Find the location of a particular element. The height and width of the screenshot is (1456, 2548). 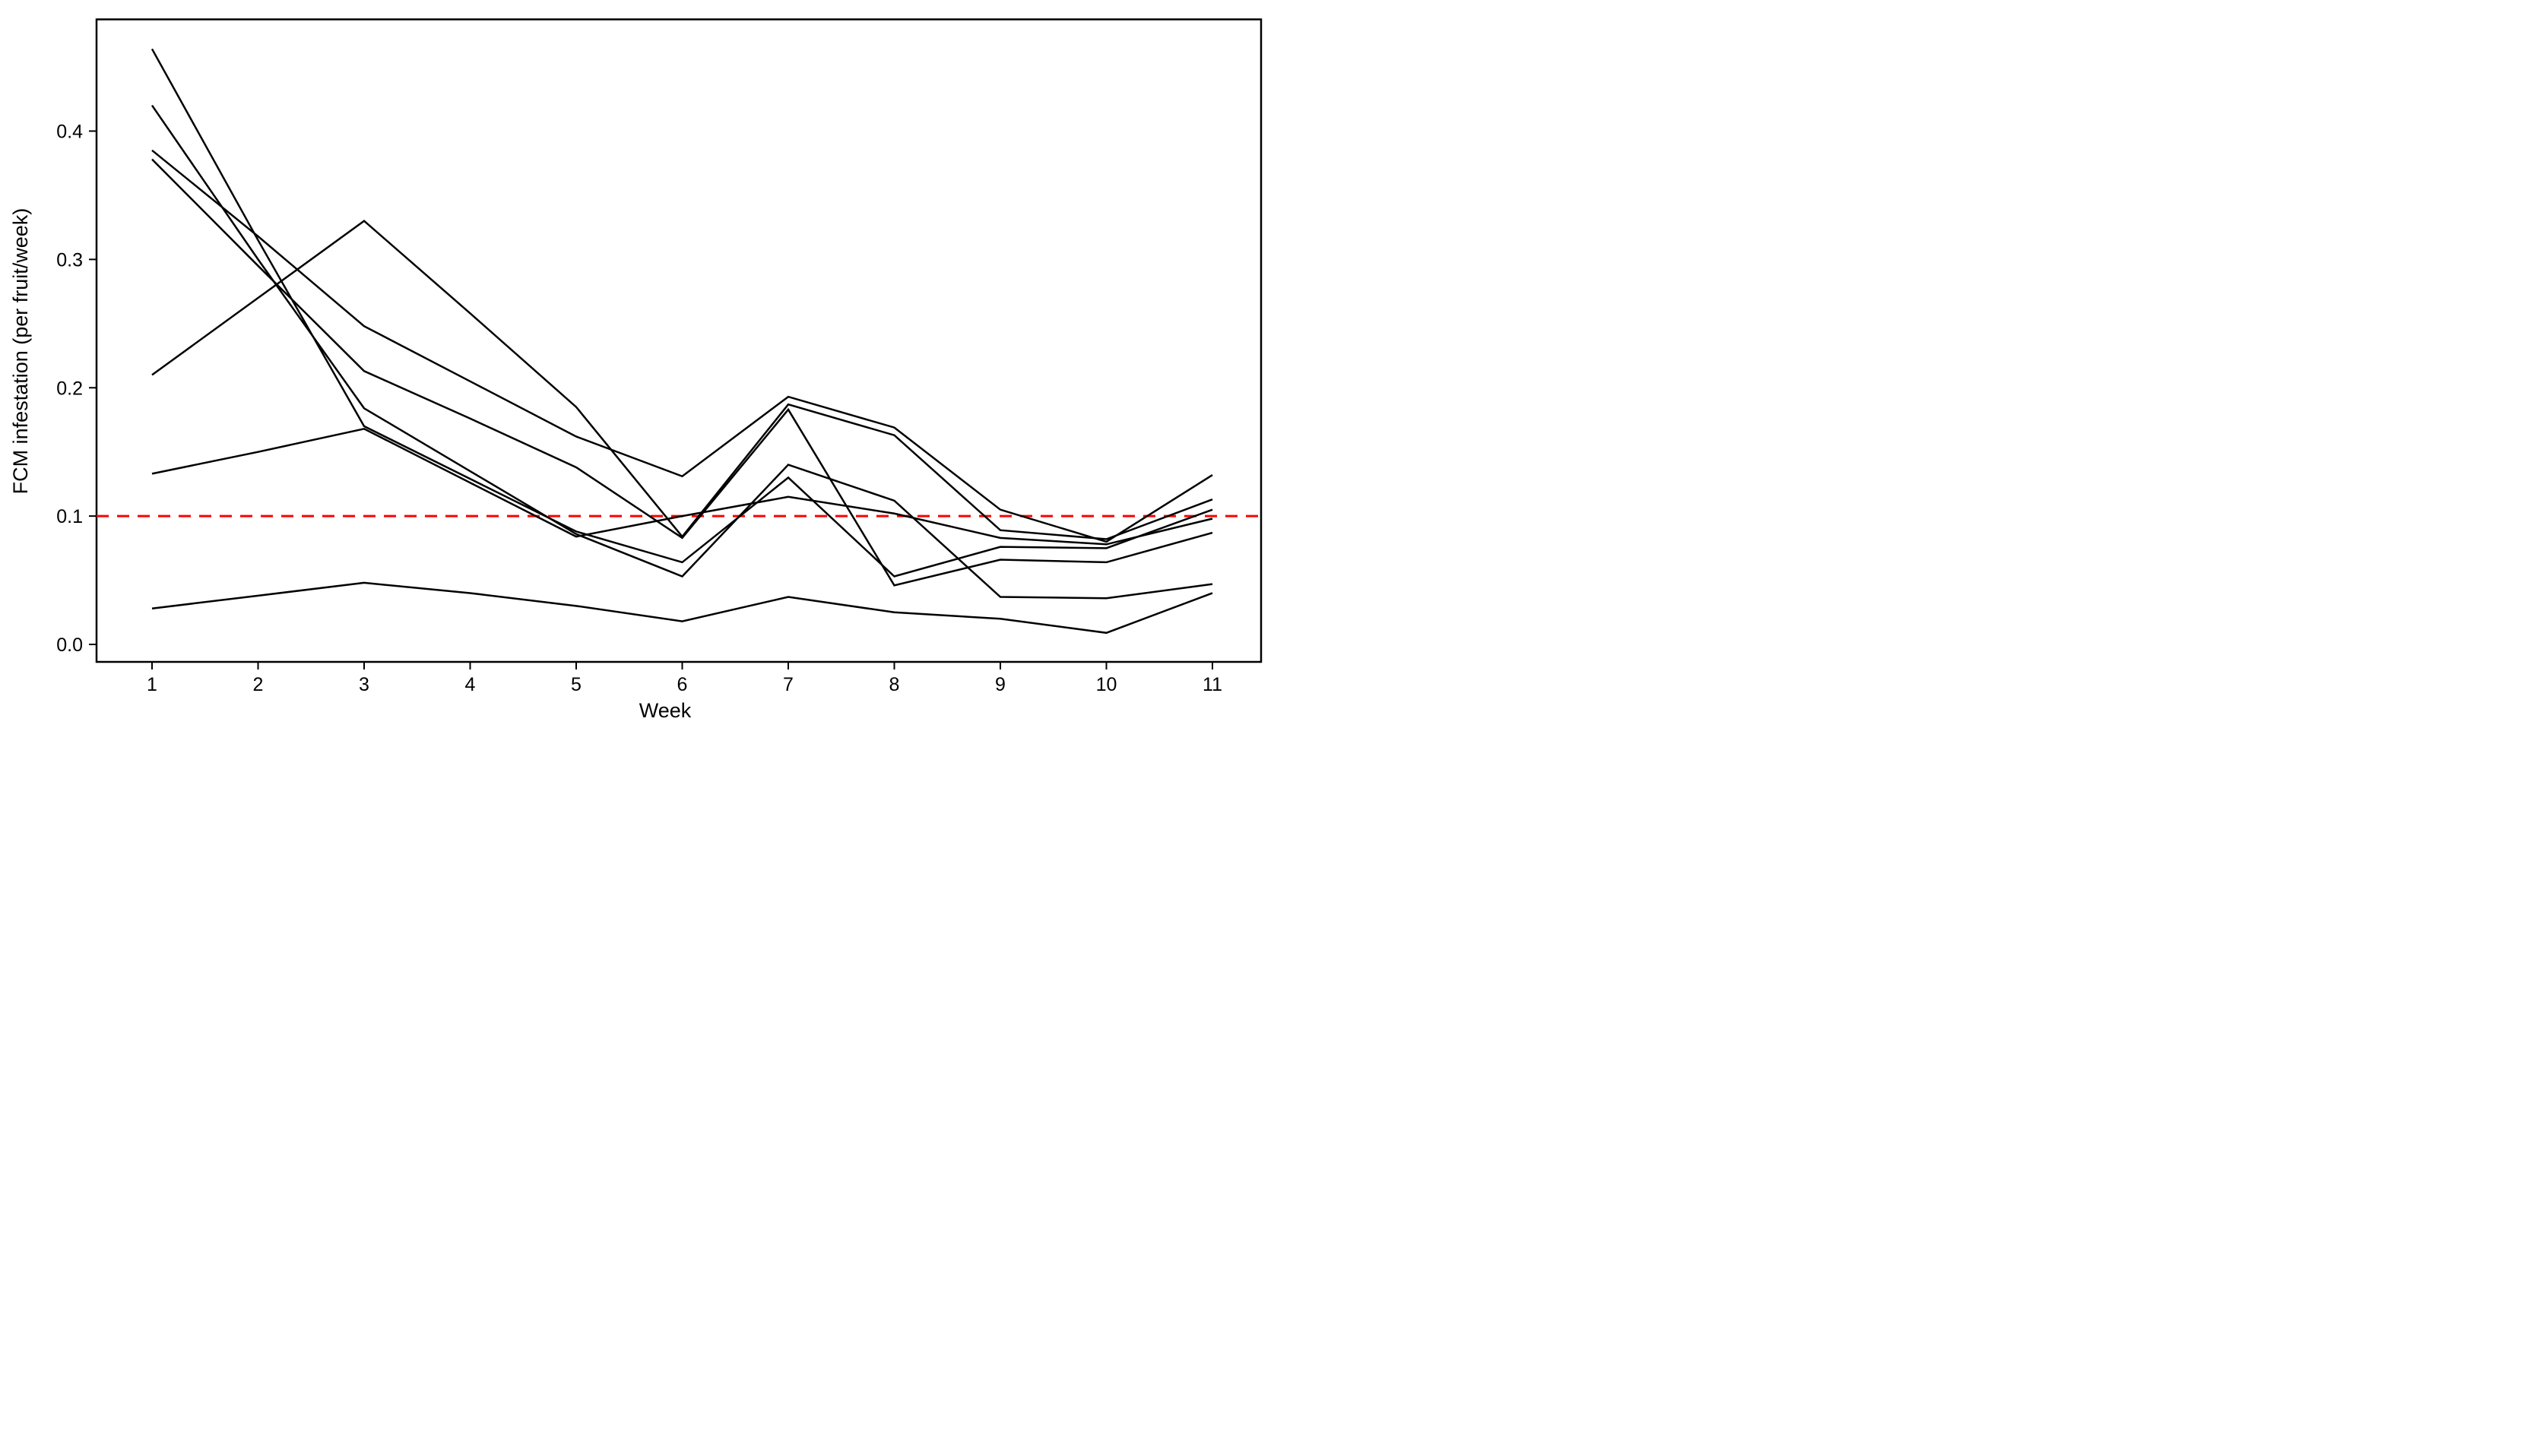

data-line-line4 is located at coordinates (682, 372).